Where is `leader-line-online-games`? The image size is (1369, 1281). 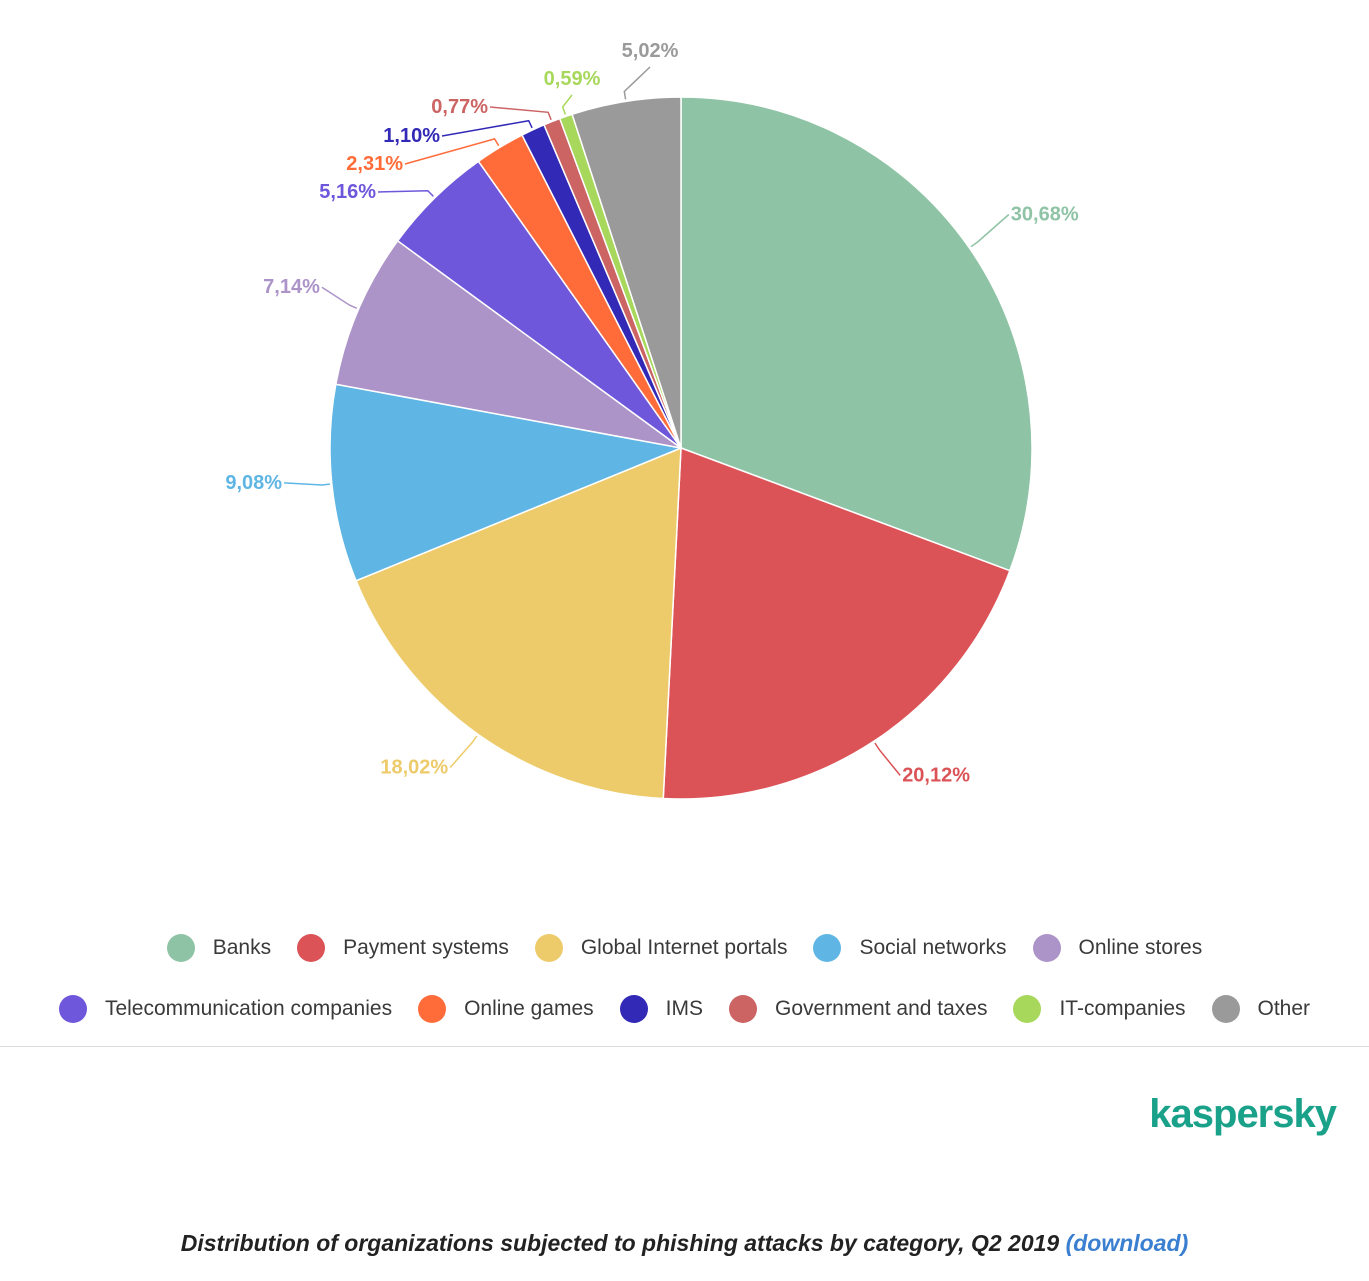
leader-line-online-games is located at coordinates (452, 151).